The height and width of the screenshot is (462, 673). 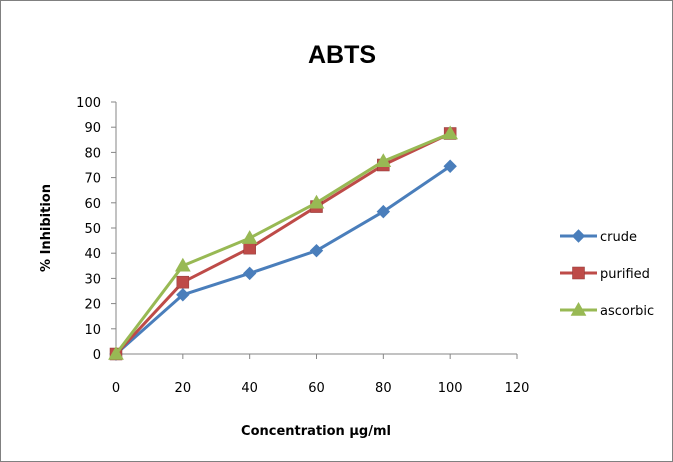 What do you see at coordinates (92, 229) in the screenshot?
I see `y-tick-label: 50` at bounding box center [92, 229].